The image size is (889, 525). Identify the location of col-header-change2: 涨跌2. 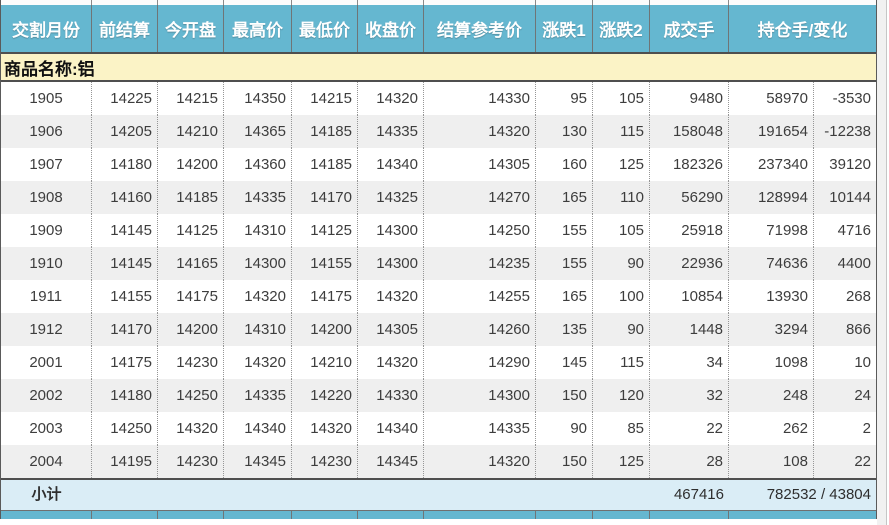
(621, 28).